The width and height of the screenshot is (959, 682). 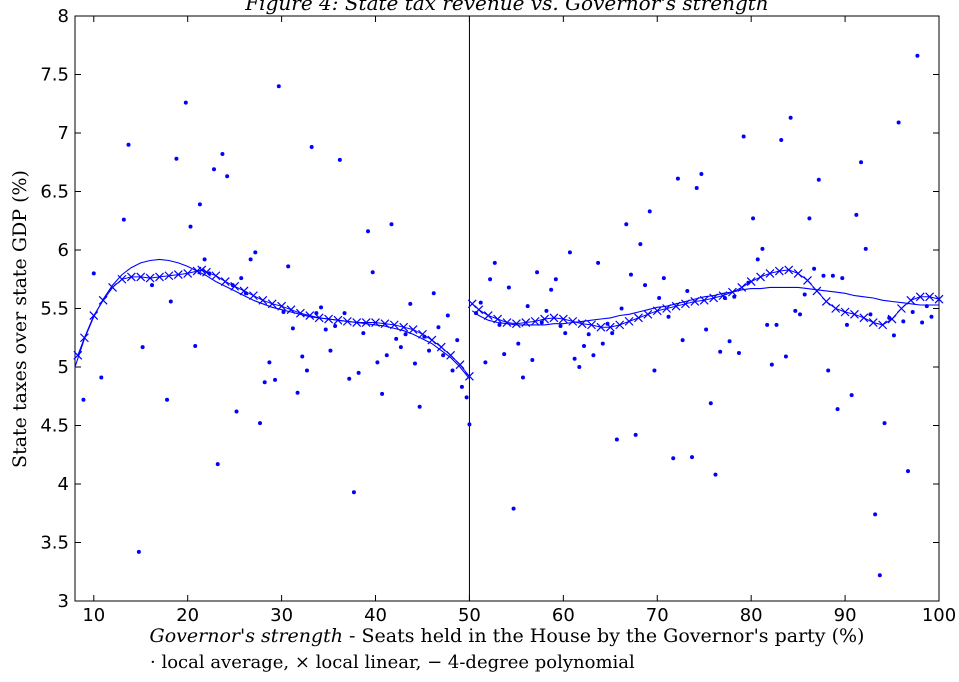 I want to click on x-tick-label: 70, so click(x=657, y=615).